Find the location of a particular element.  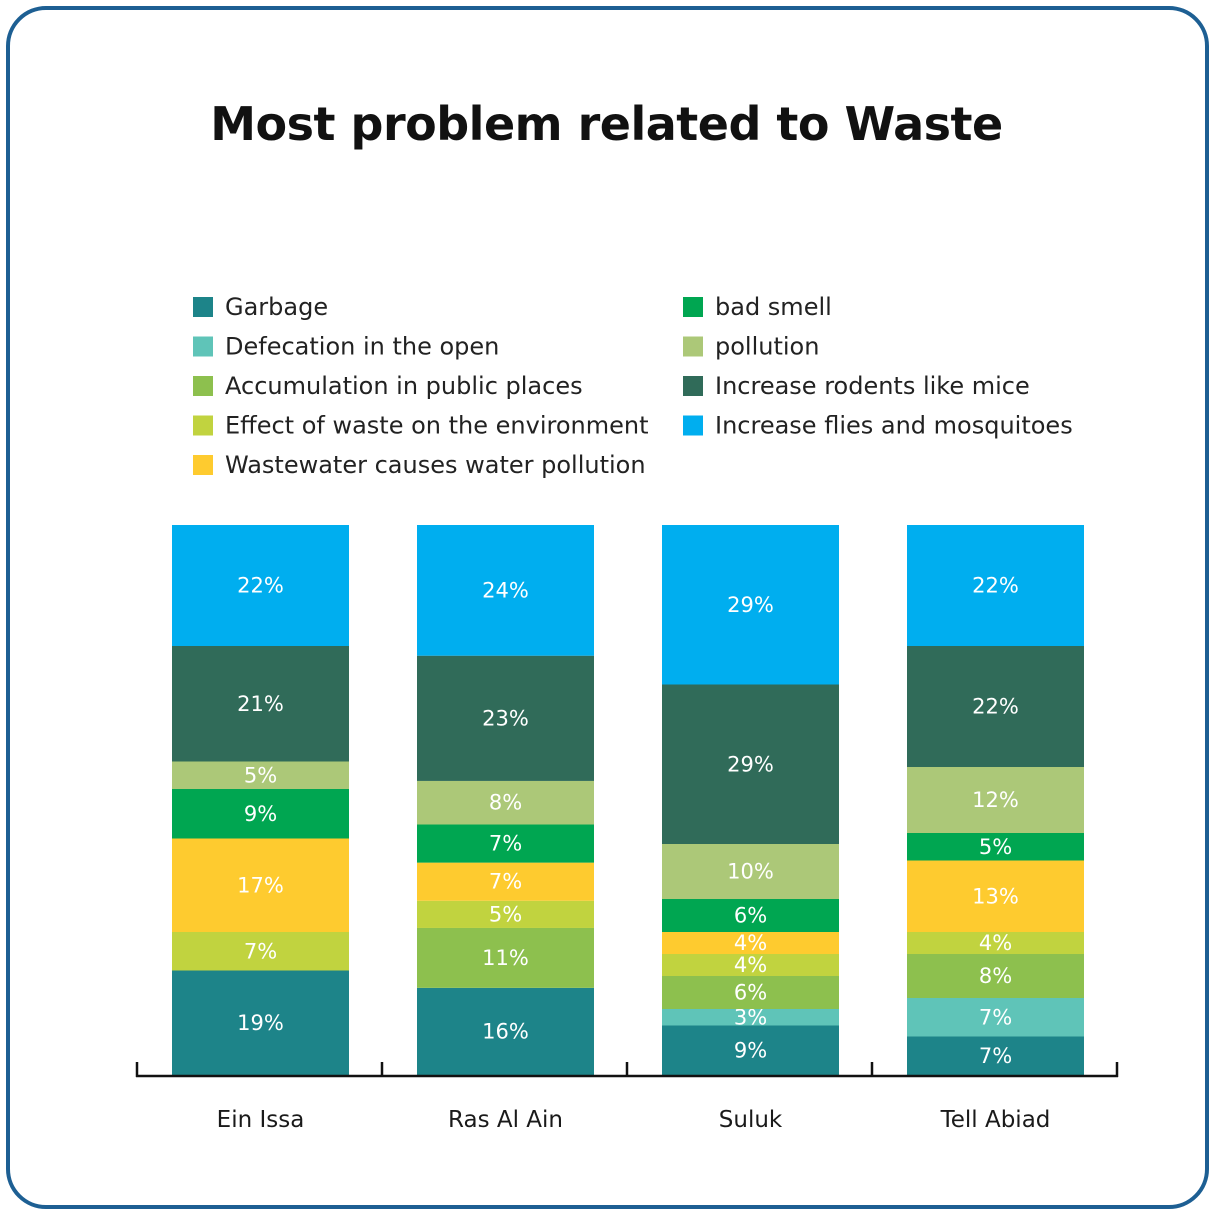

data-label-tell-abiad-pollution: 12% is located at coordinates (995, 800).